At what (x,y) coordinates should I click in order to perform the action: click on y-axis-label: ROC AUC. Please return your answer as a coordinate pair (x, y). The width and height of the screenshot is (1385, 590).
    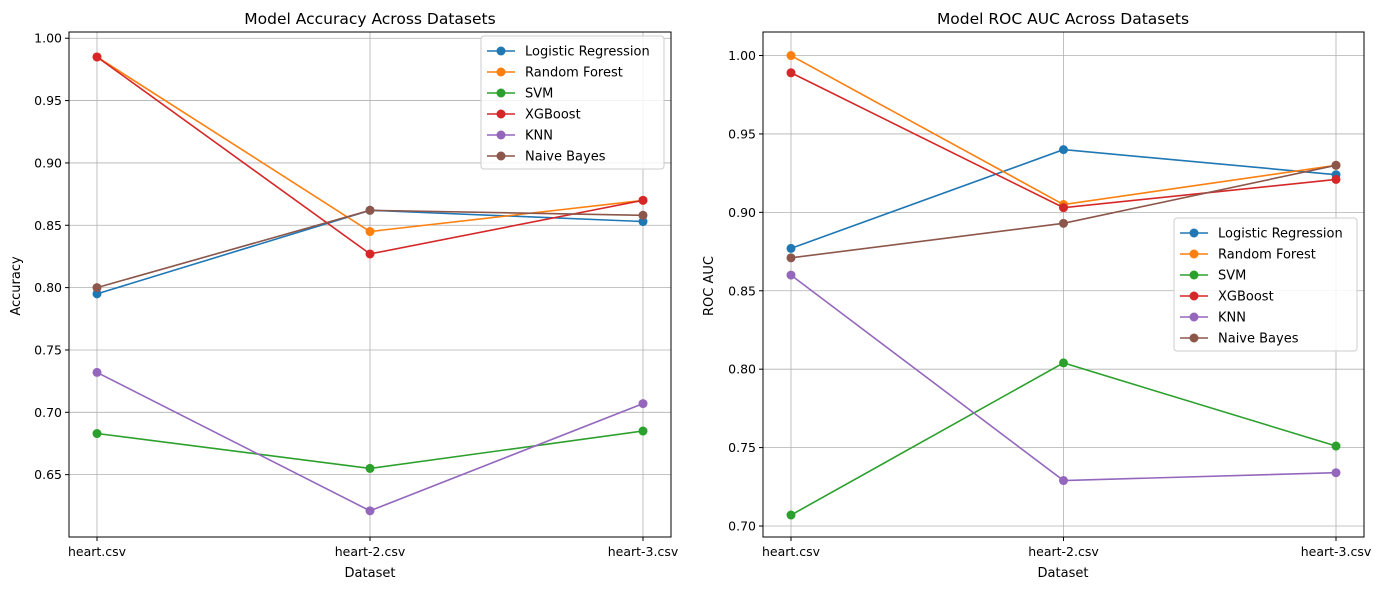
    Looking at the image, I should click on (709, 286).